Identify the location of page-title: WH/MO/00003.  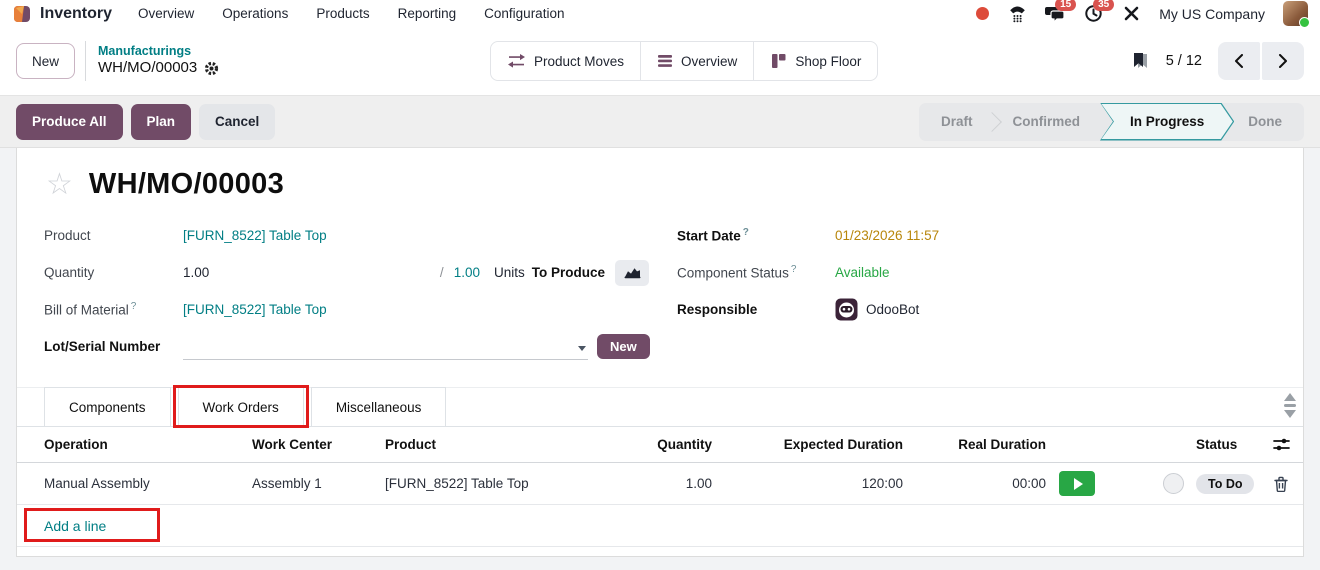
(186, 184).